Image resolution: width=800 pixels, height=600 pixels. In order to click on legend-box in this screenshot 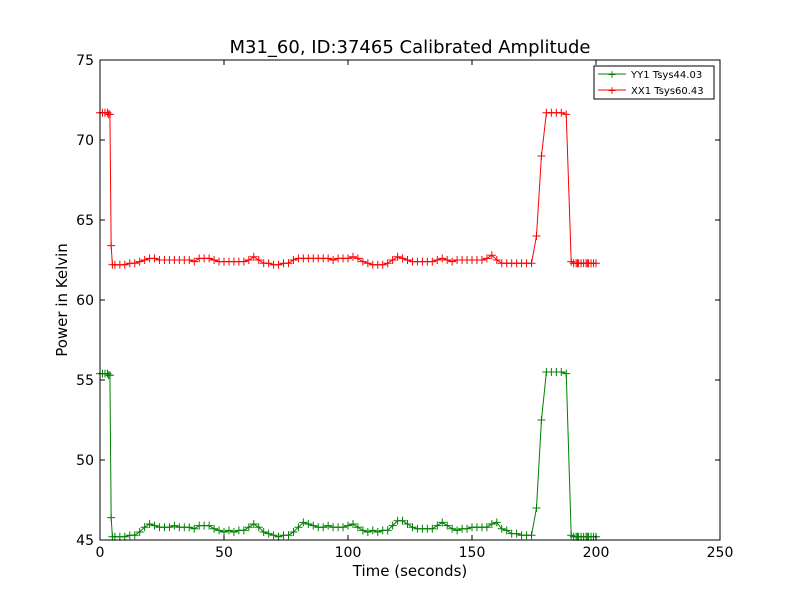, I will do `click(654, 82)`.